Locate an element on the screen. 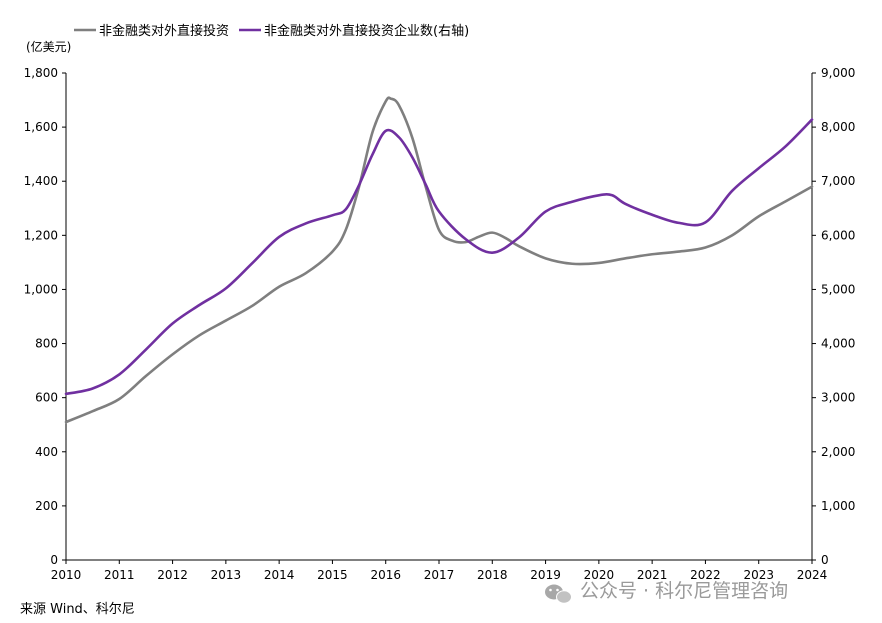 The width and height of the screenshot is (882, 623). x-tick-label: 2024 is located at coordinates (812, 575).